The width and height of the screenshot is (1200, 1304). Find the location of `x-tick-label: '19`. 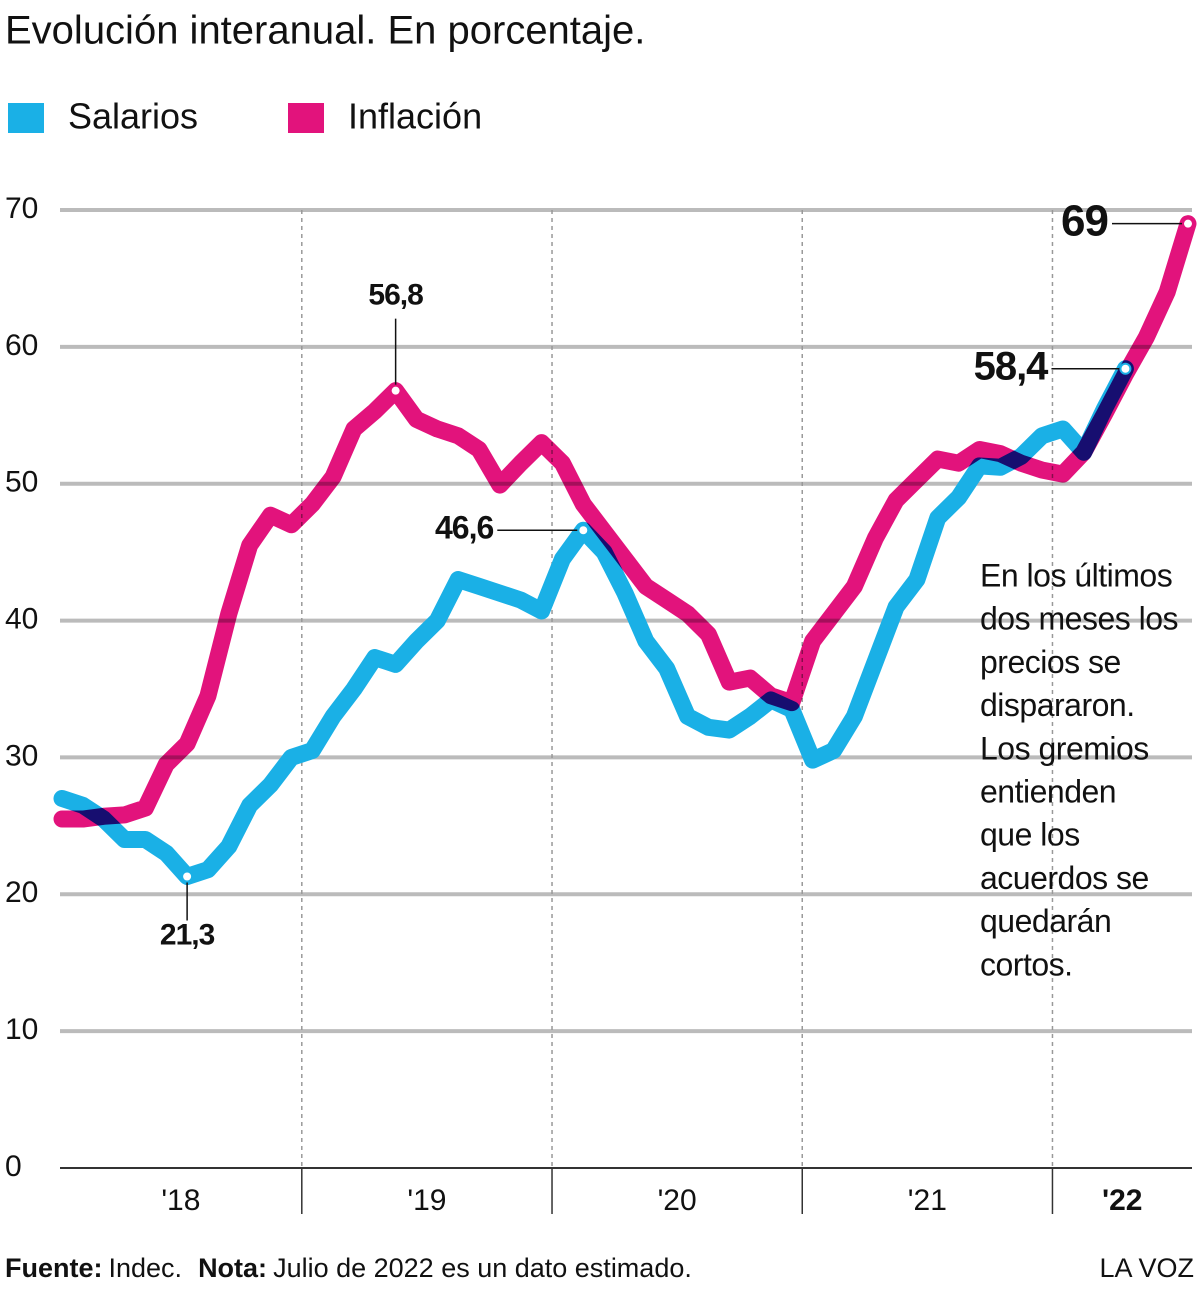

x-tick-label: '19 is located at coordinates (426, 1200).